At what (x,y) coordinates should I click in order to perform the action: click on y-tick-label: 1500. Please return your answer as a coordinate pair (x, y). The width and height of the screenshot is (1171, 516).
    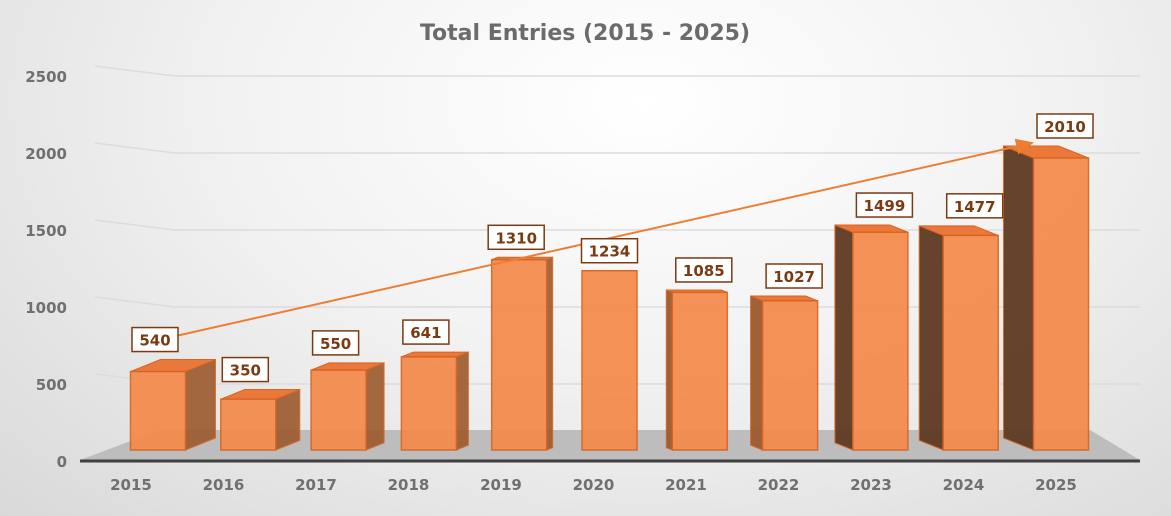
    Looking at the image, I should click on (46, 231).